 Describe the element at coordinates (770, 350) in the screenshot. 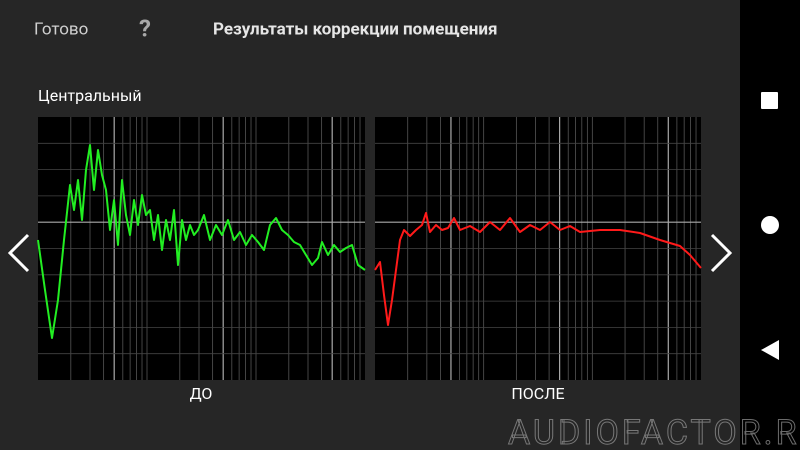

I see `back-button` at that location.